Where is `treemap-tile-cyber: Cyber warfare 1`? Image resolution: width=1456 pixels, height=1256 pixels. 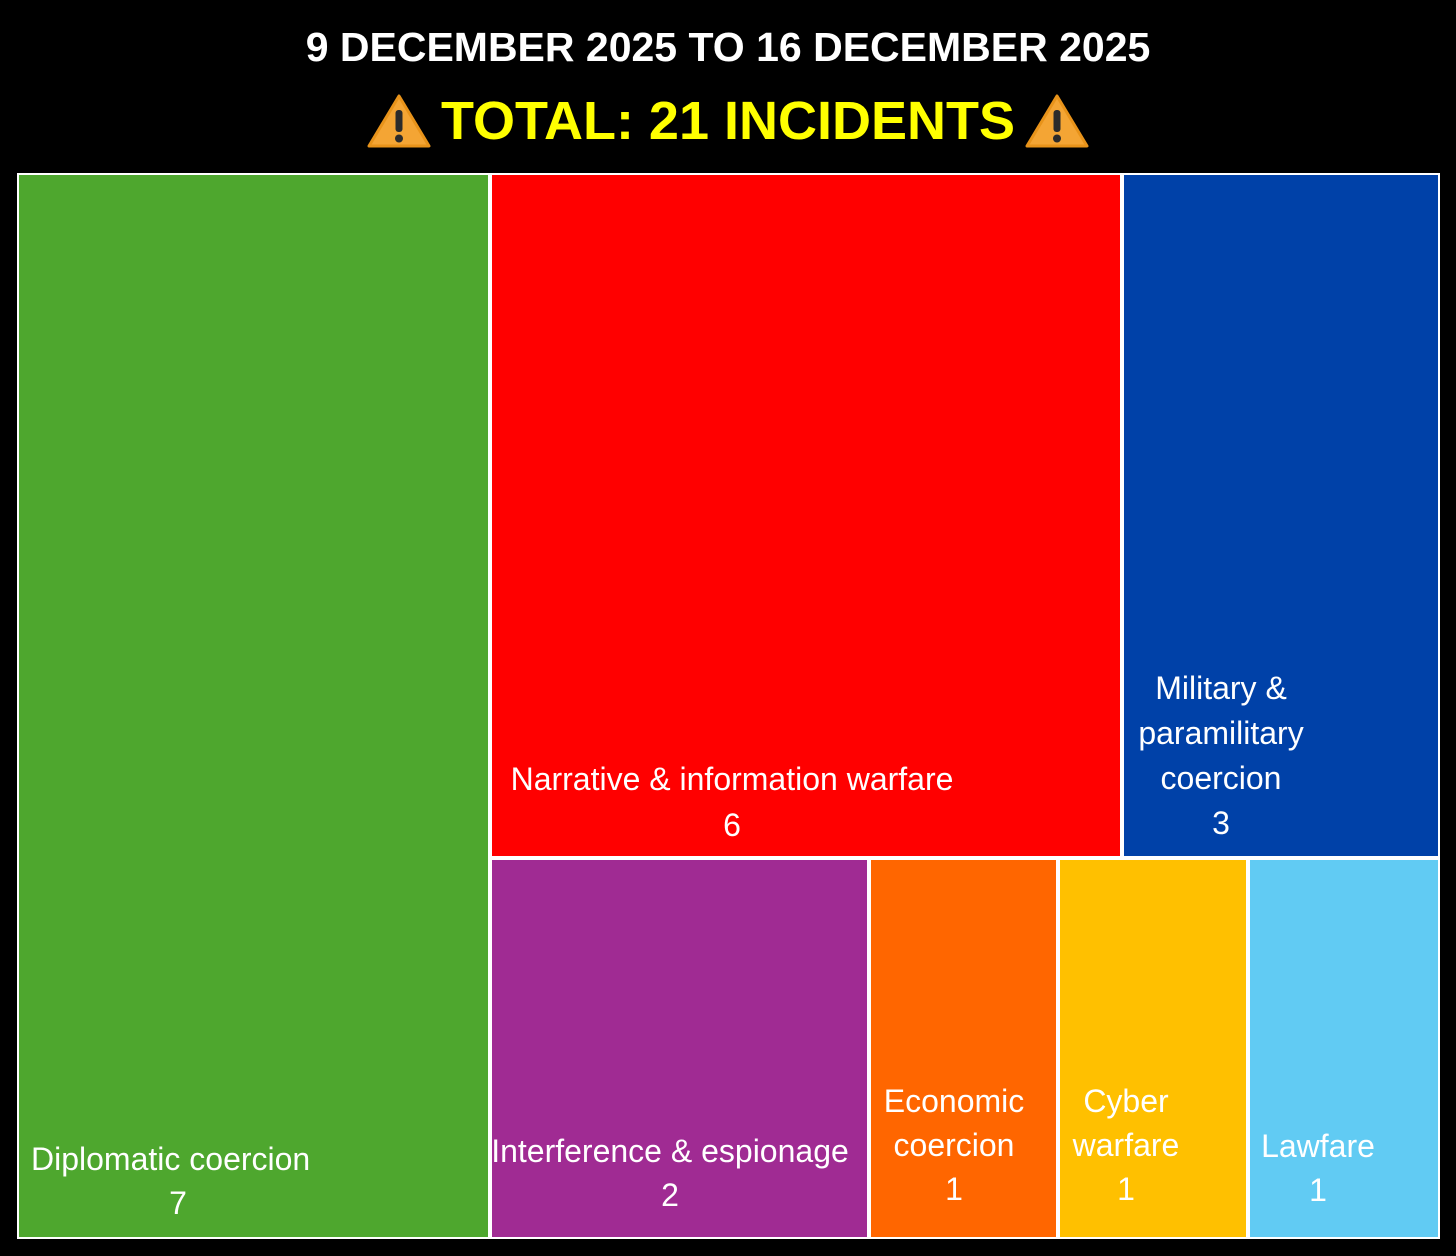
treemap-tile-cyber: Cyber warfare 1 is located at coordinates (1153, 1048).